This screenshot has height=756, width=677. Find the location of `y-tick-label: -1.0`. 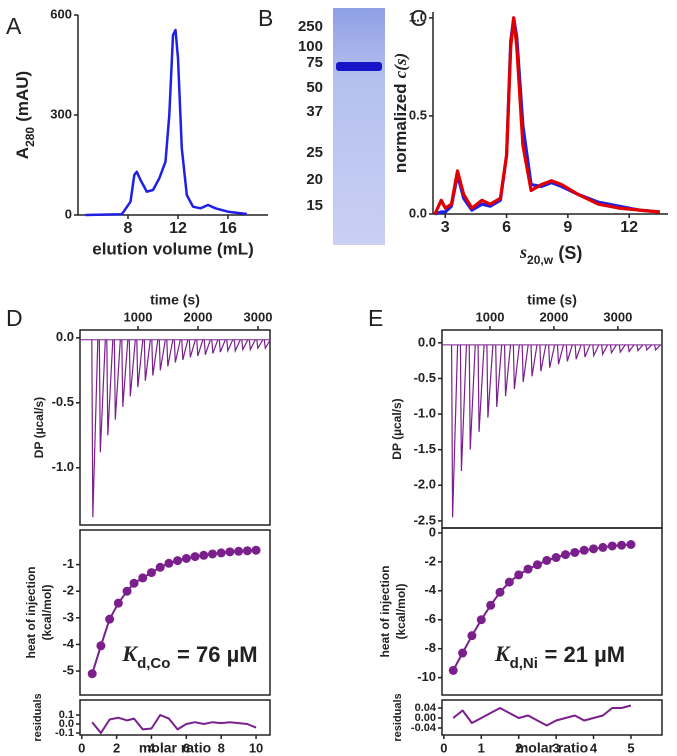

y-tick-label: -1.0 is located at coordinates (63, 466).